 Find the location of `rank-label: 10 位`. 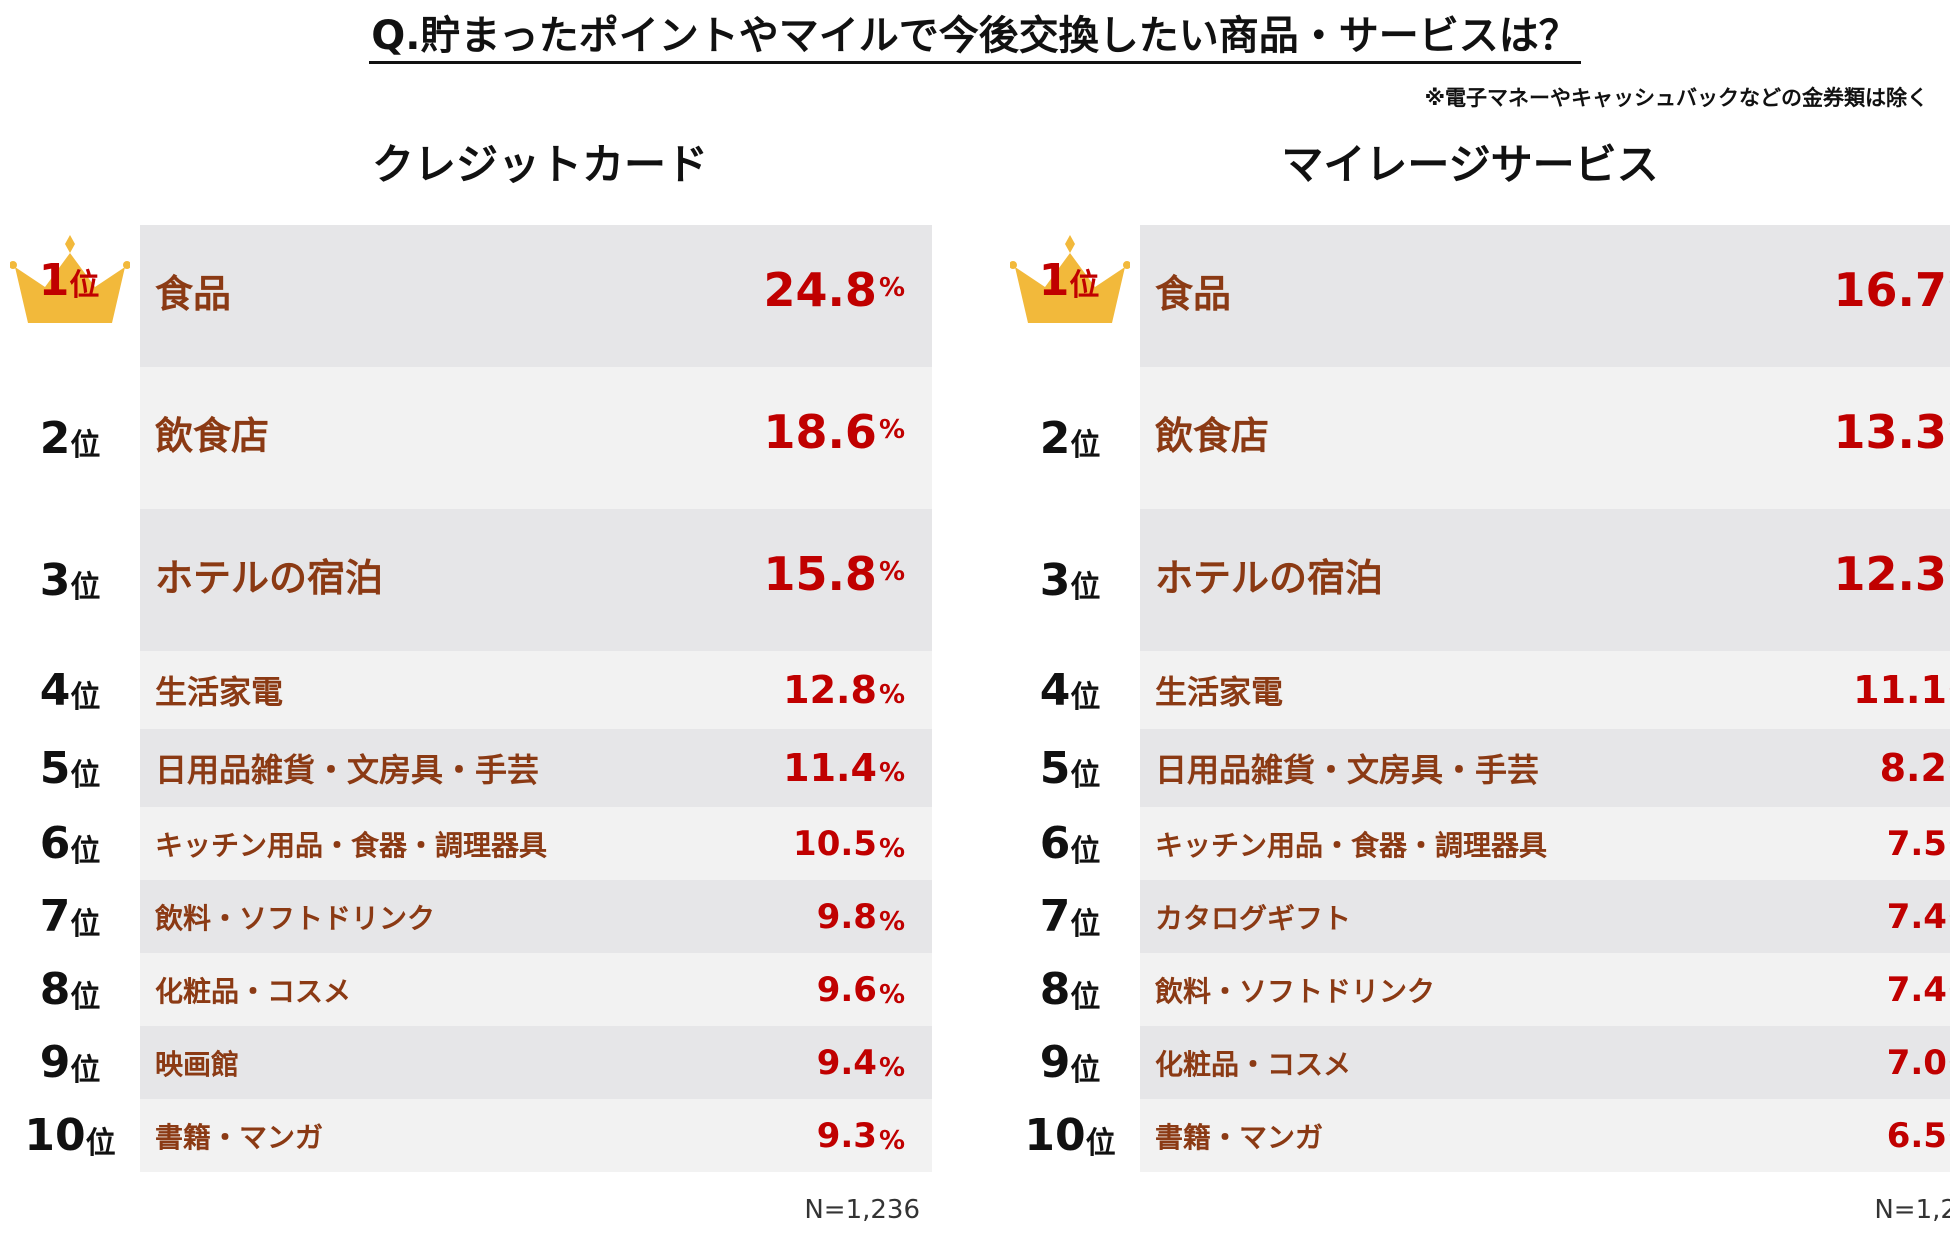

rank-label: 10 位 is located at coordinates (70, 1135).